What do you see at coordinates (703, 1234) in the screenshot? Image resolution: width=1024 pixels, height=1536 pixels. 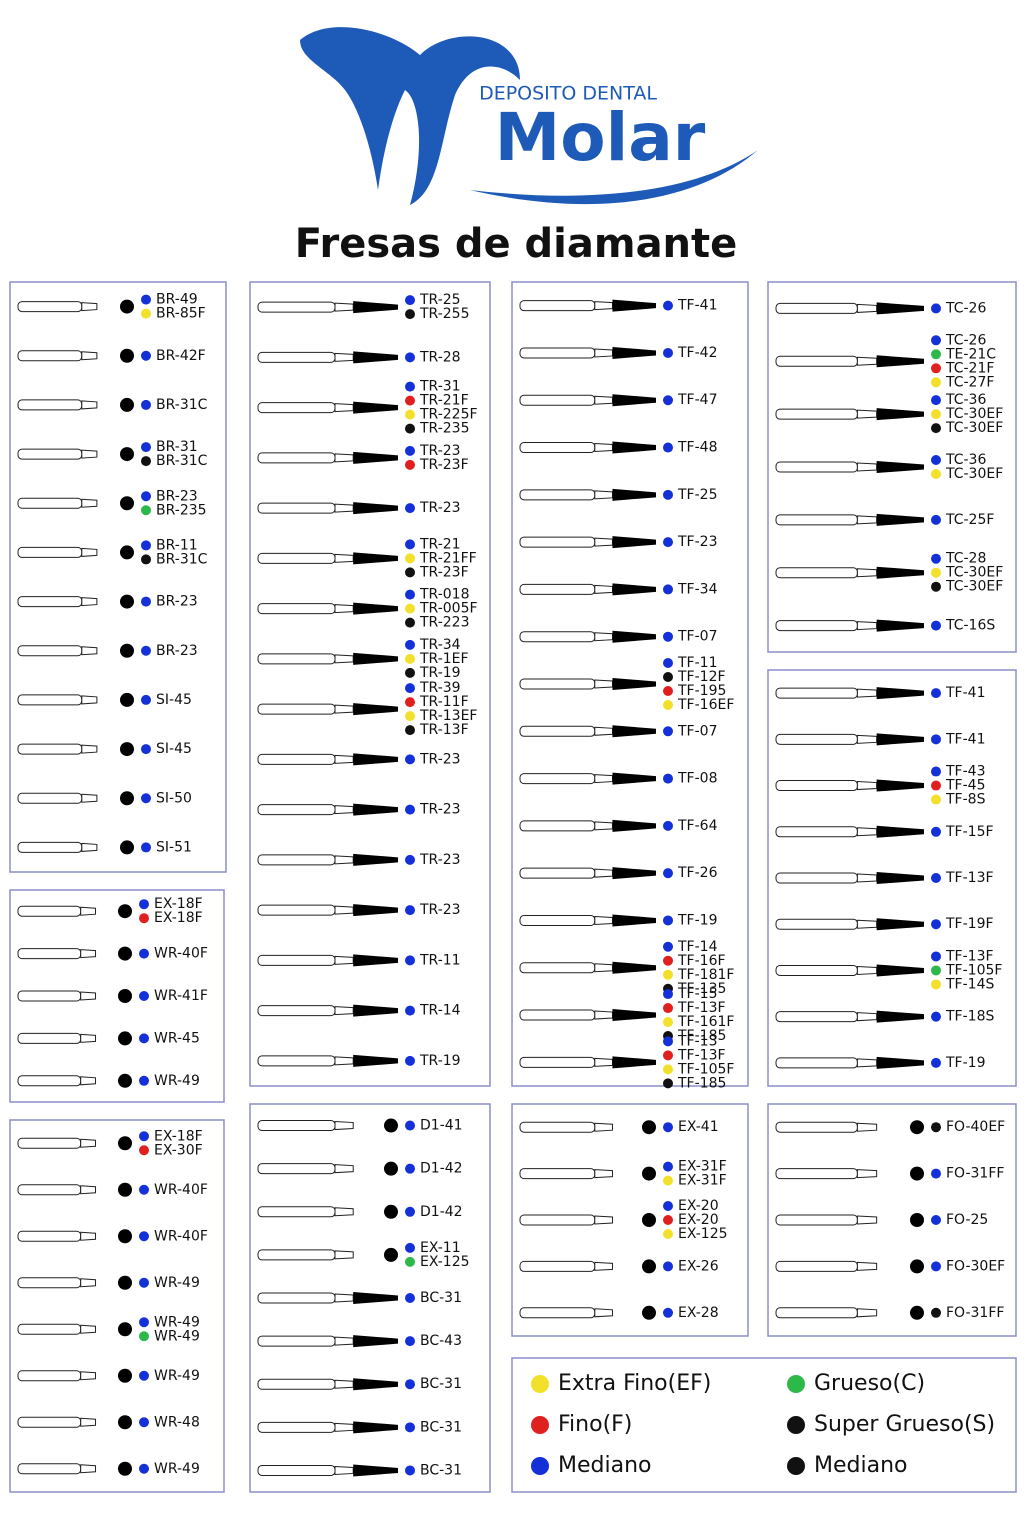 I see `bur-code: EX-125` at bounding box center [703, 1234].